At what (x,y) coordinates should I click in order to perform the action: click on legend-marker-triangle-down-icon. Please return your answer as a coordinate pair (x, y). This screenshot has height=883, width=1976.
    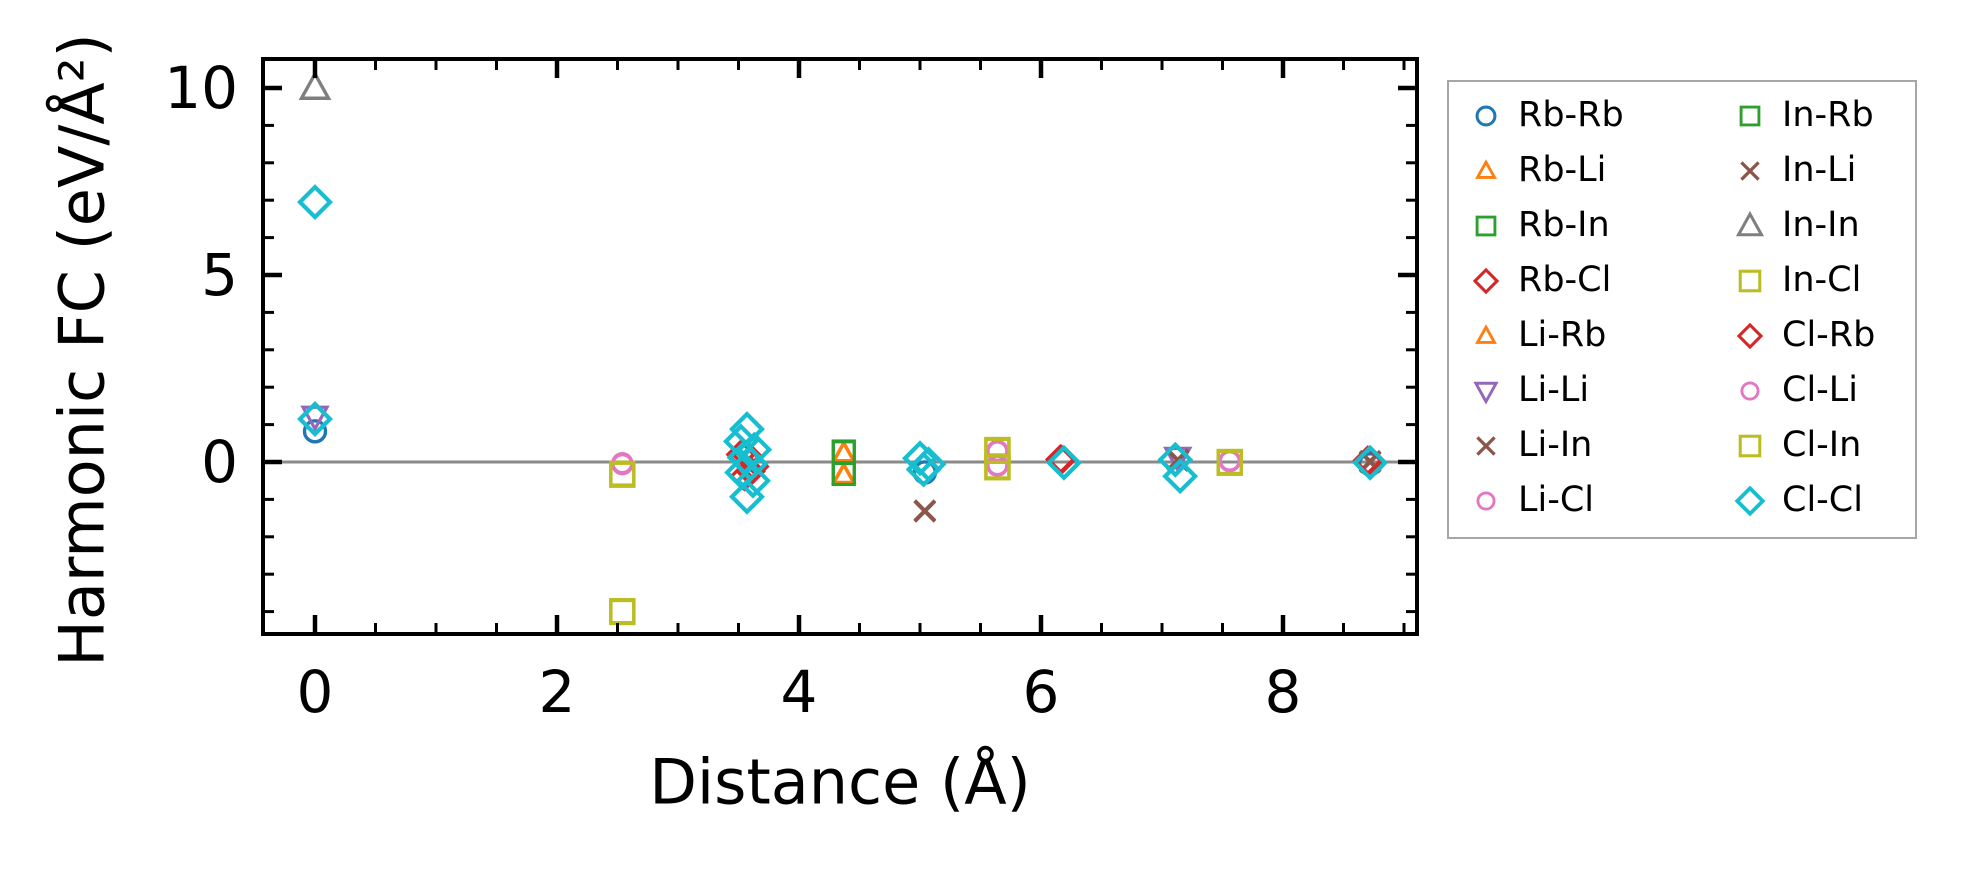
    Looking at the image, I should click on (1486, 393).